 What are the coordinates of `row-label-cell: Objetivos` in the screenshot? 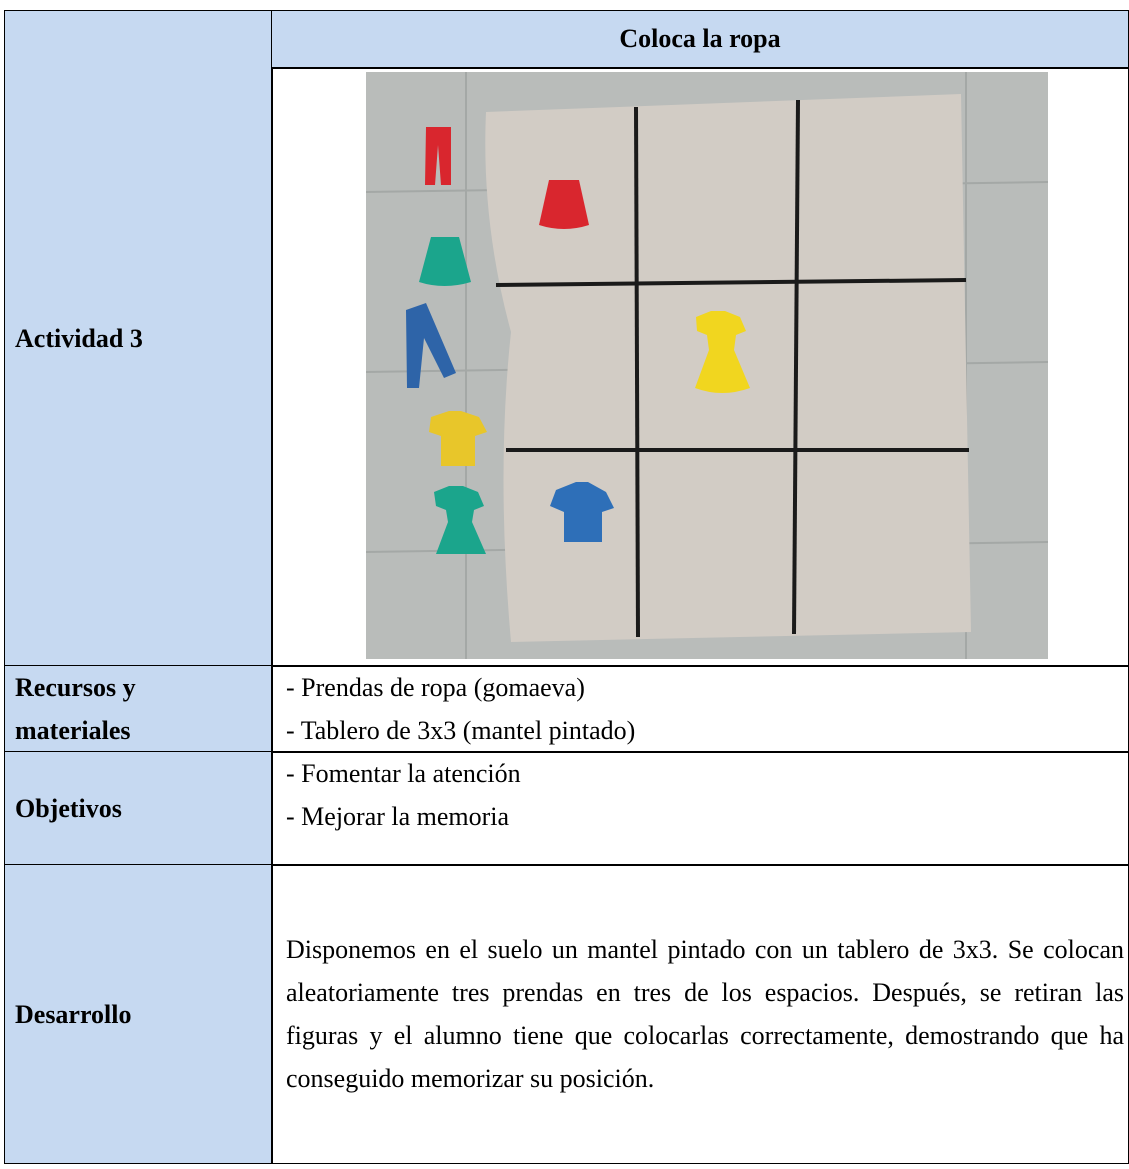 It's located at (138, 808).